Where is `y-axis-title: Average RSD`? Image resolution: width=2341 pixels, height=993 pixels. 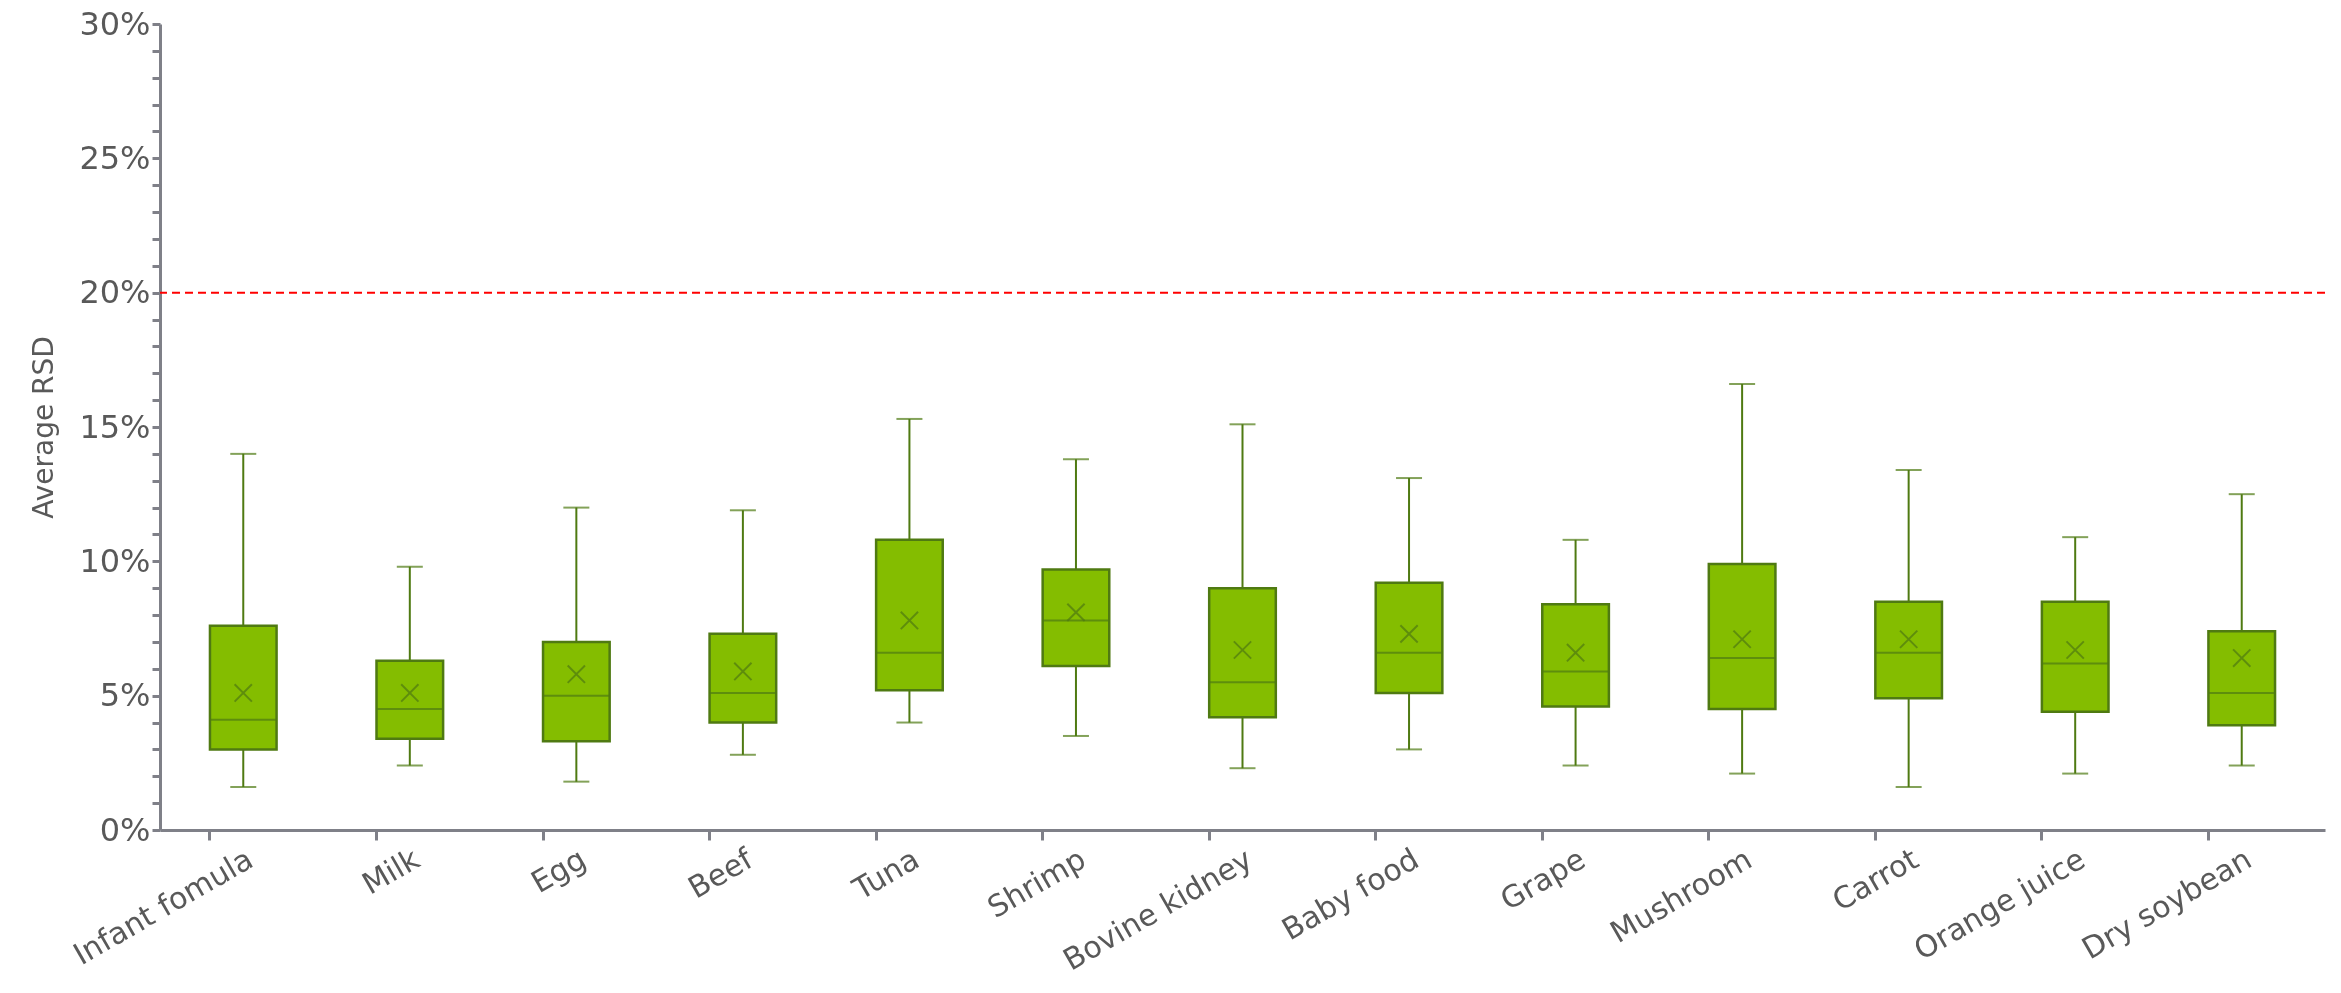
y-axis-title: Average RSD is located at coordinates (44, 427).